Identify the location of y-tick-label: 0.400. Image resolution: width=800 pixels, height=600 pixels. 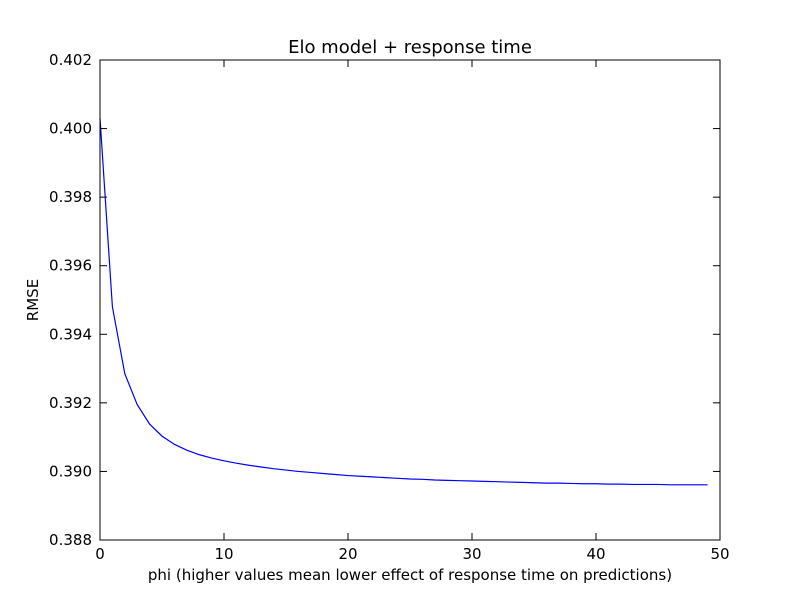
(70, 129).